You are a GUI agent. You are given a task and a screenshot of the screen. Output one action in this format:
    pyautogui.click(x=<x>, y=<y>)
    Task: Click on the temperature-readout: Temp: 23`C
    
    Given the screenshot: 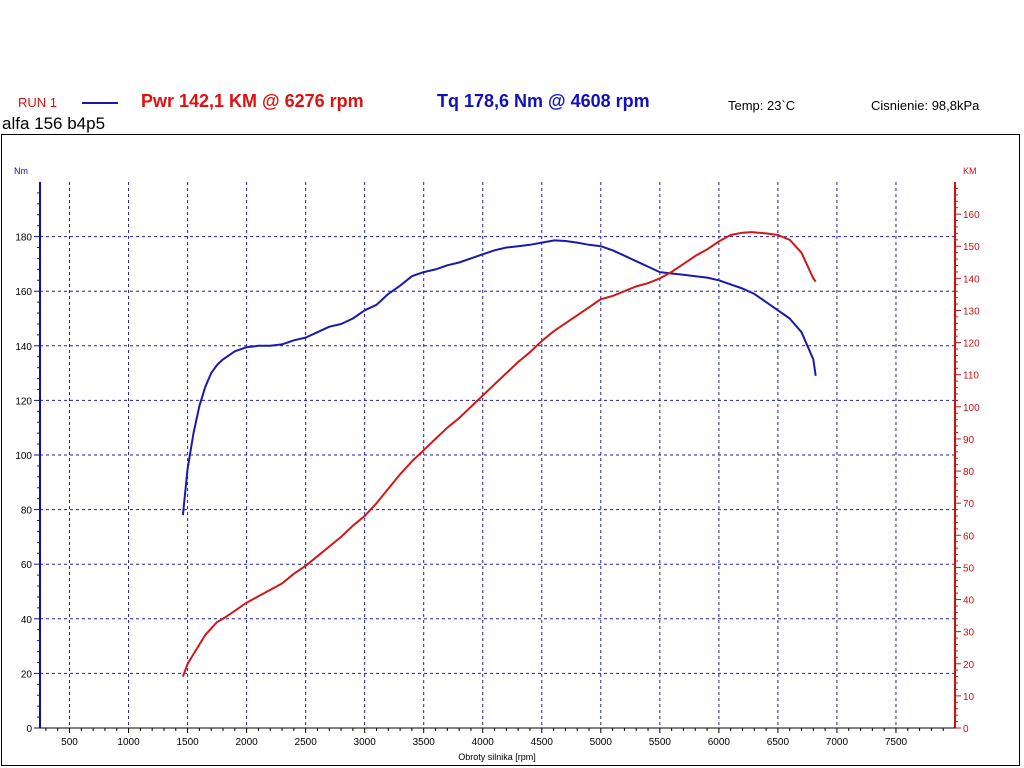 What is the action you would take?
    pyautogui.click(x=762, y=105)
    